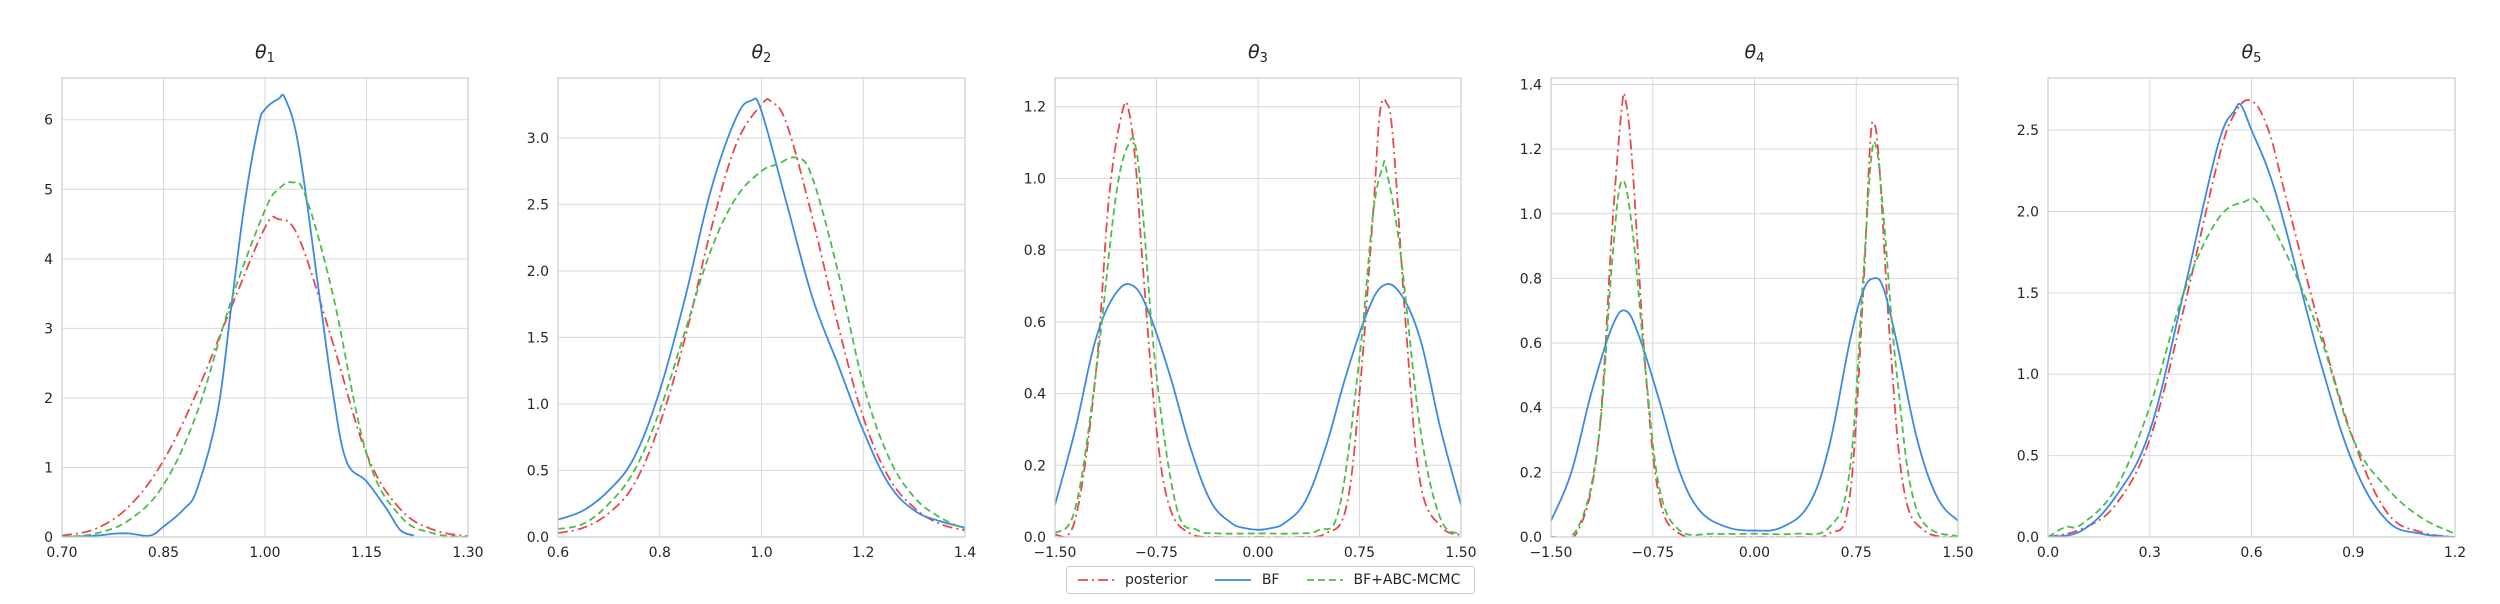 The width and height of the screenshot is (2500, 604). What do you see at coordinates (1755, 53) in the screenshot?
I see `panel-title: θ4` at bounding box center [1755, 53].